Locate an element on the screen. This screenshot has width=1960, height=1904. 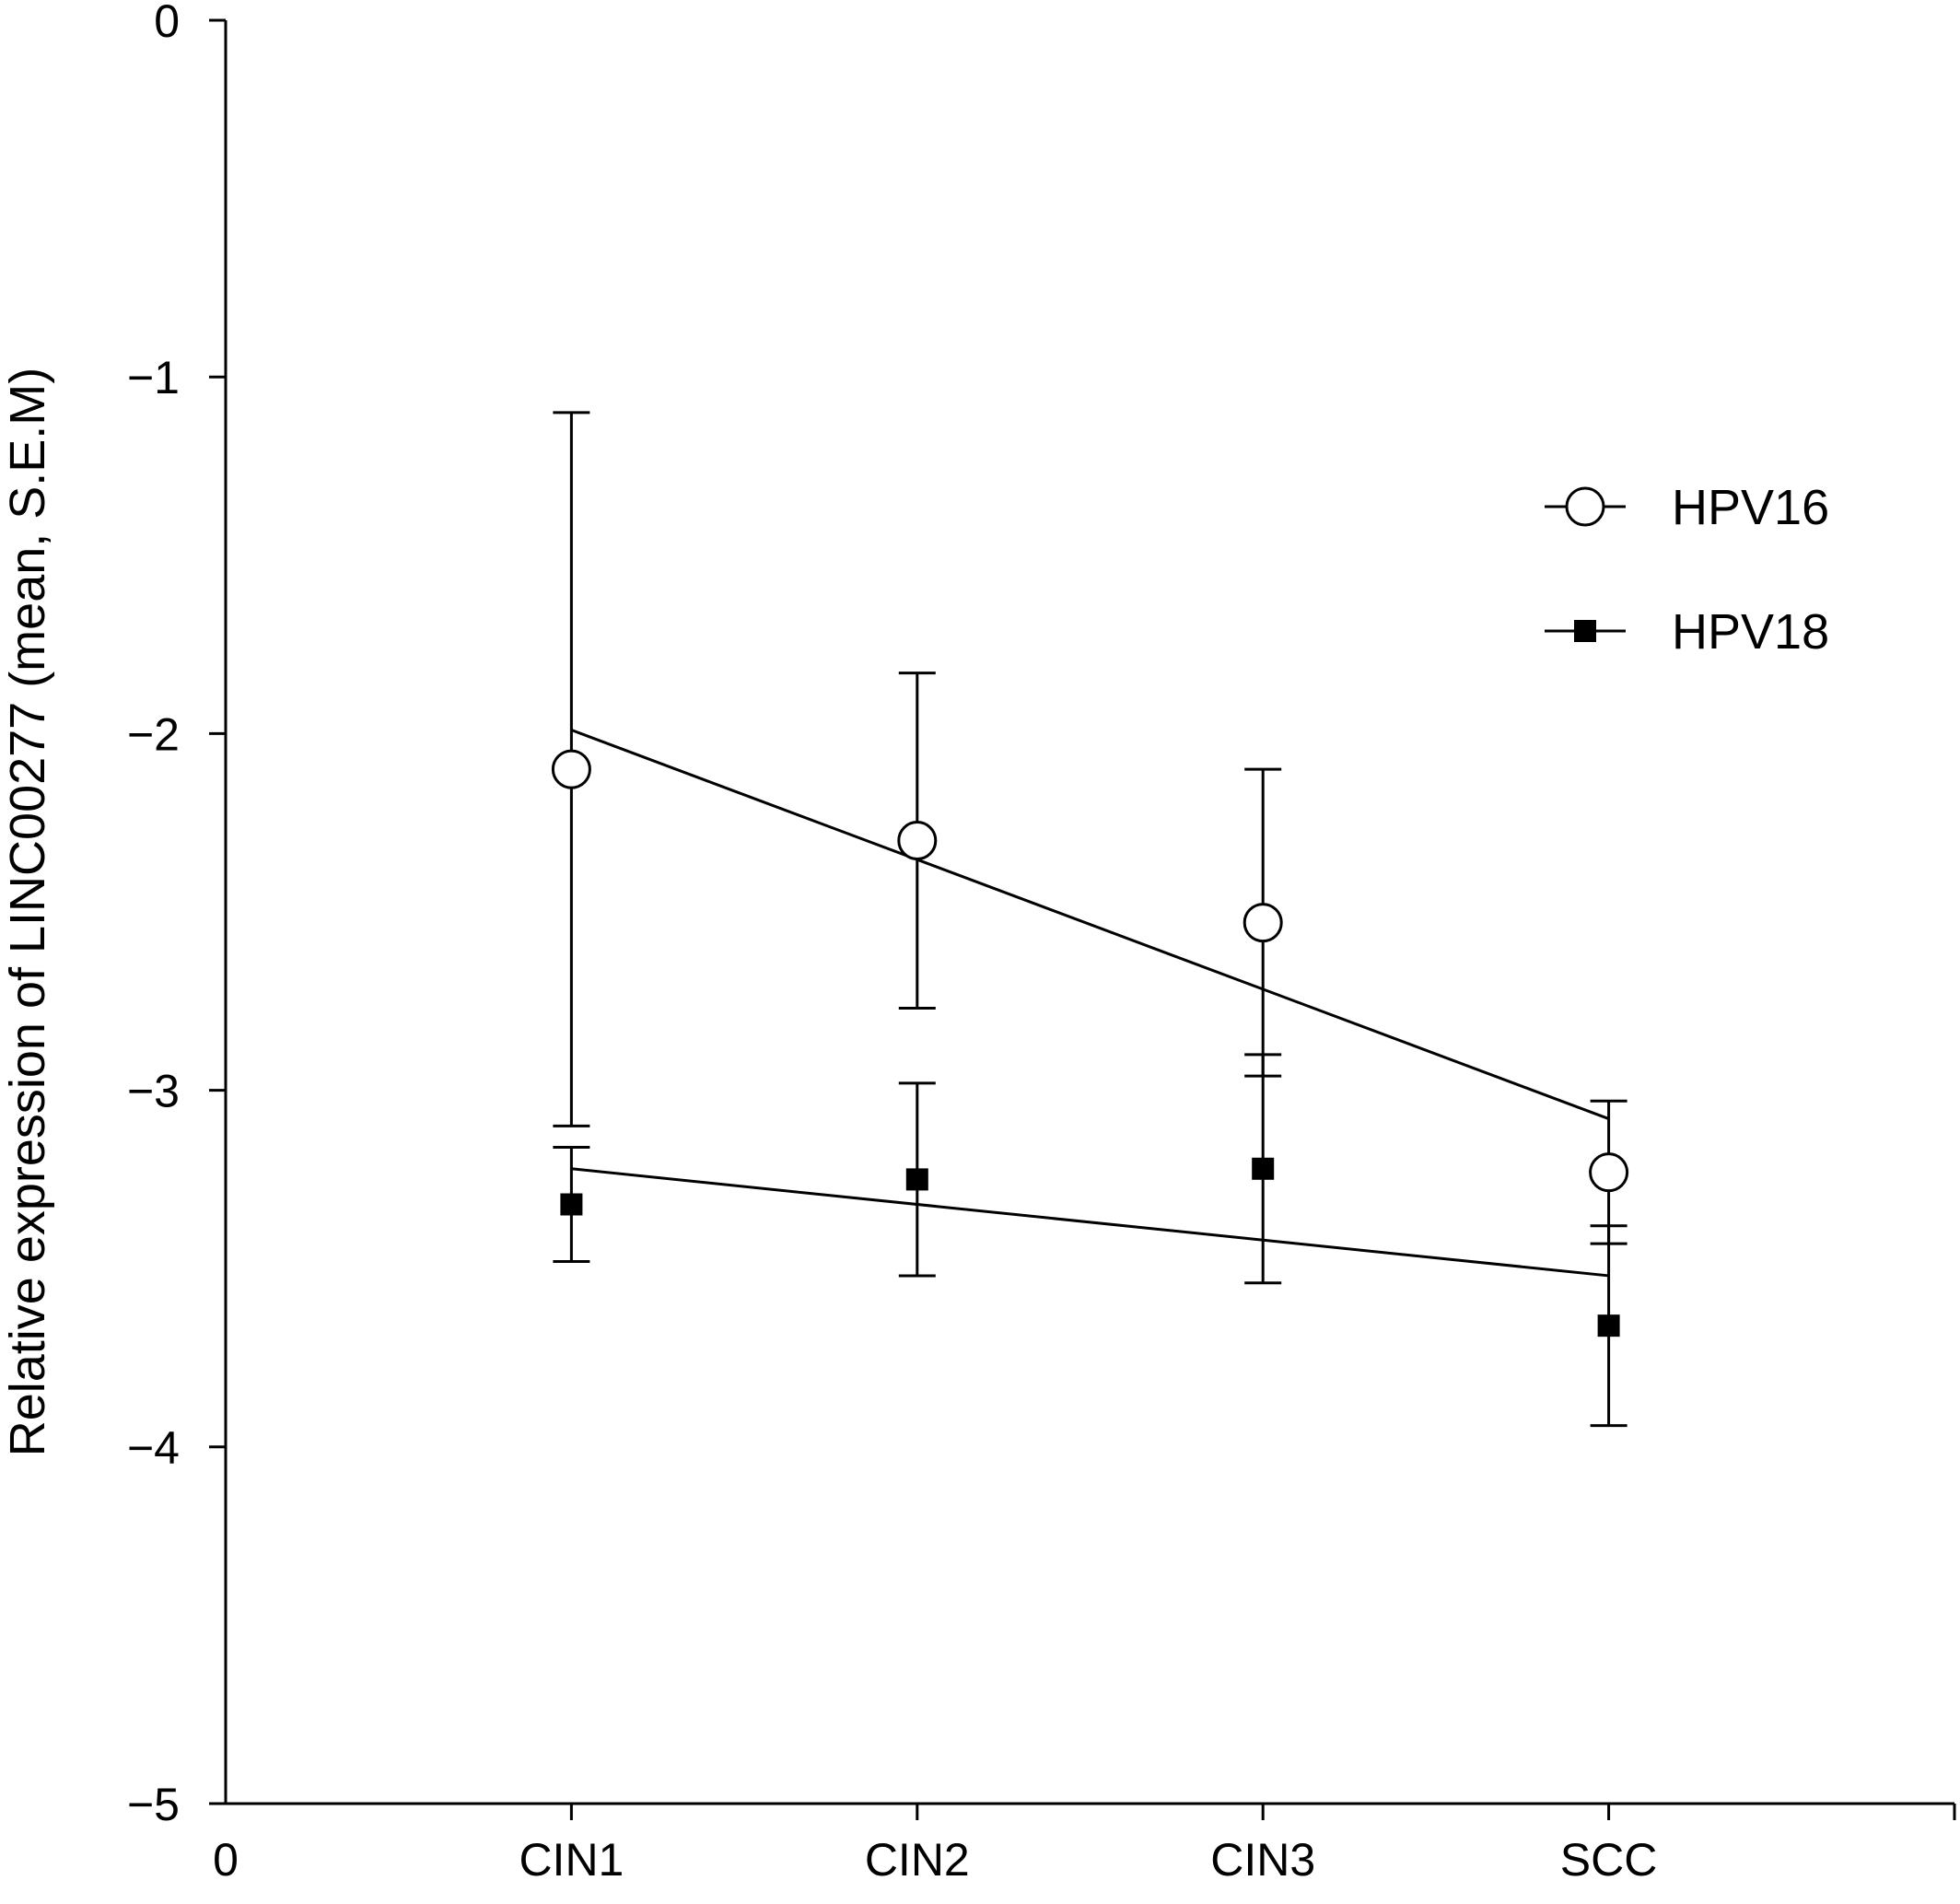
x-tick-label: CIN2 is located at coordinates (917, 1860).